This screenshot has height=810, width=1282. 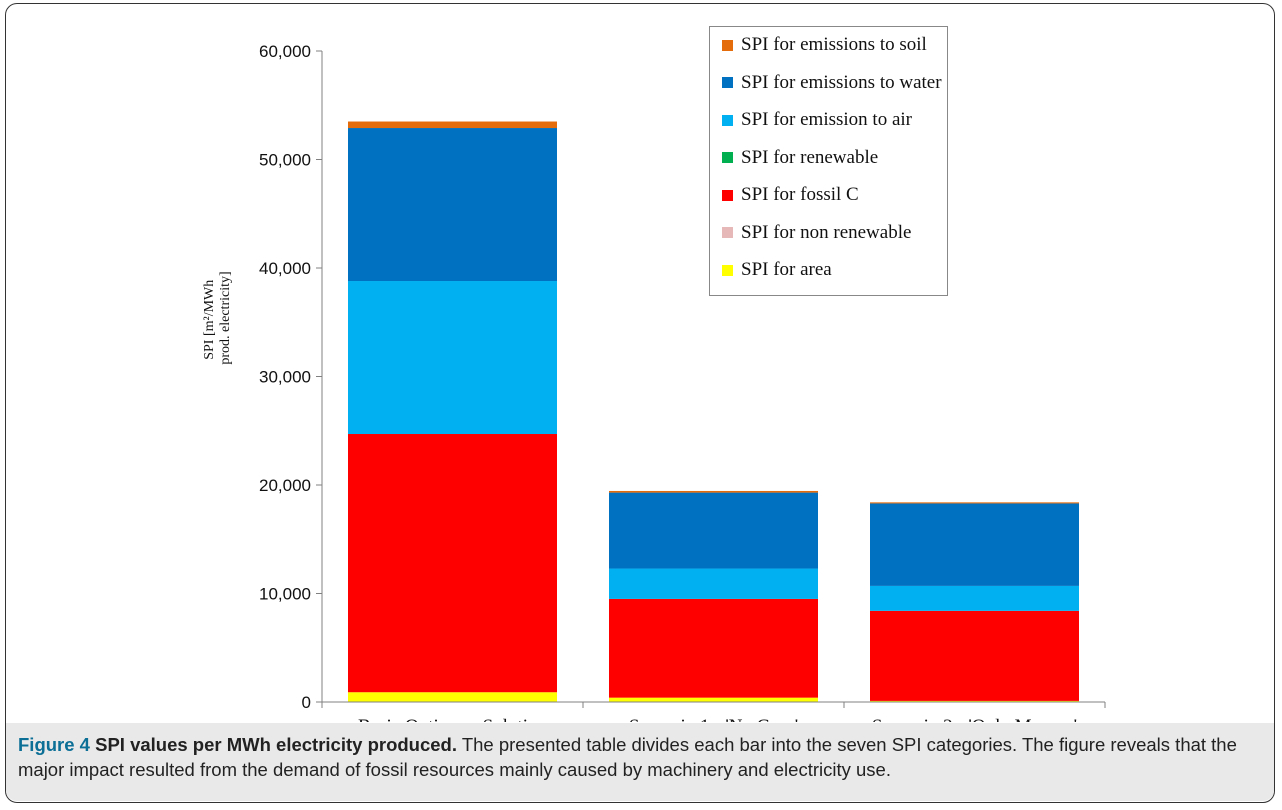 What do you see at coordinates (285, 51) in the screenshot?
I see `y-tick-label: 60,000` at bounding box center [285, 51].